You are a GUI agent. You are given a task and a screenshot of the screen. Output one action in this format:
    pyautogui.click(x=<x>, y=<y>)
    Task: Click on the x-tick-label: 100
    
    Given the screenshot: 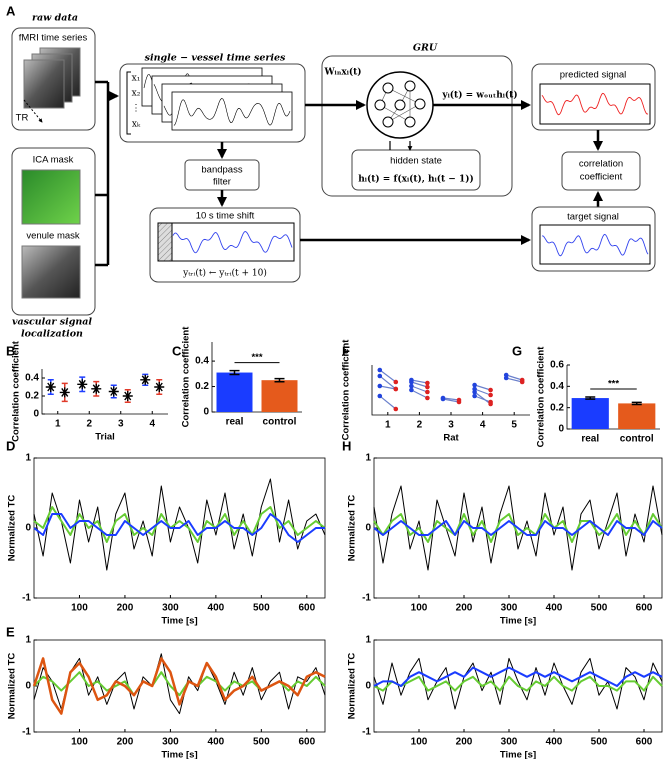 What is the action you would take?
    pyautogui.click(x=79, y=742)
    